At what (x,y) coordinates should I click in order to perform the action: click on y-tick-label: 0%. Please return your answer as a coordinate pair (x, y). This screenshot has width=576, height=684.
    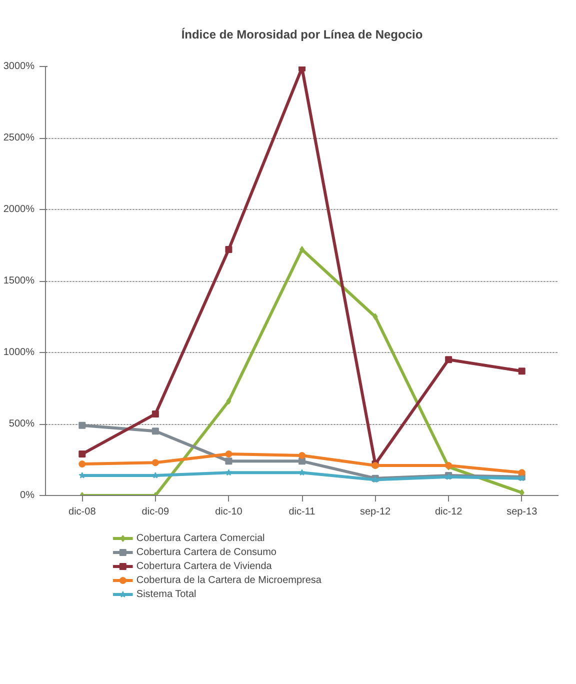
    Looking at the image, I should click on (27, 495).